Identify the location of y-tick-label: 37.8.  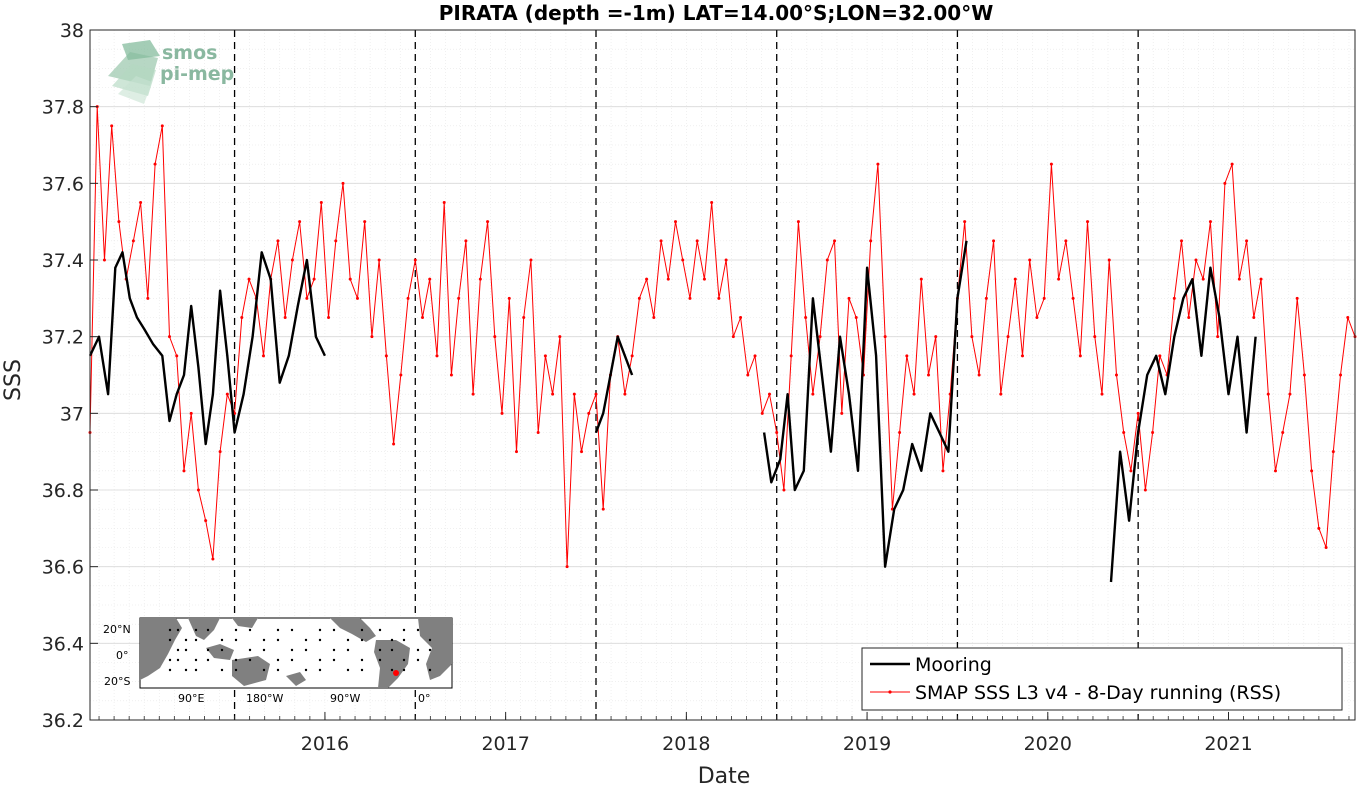
(63, 108).